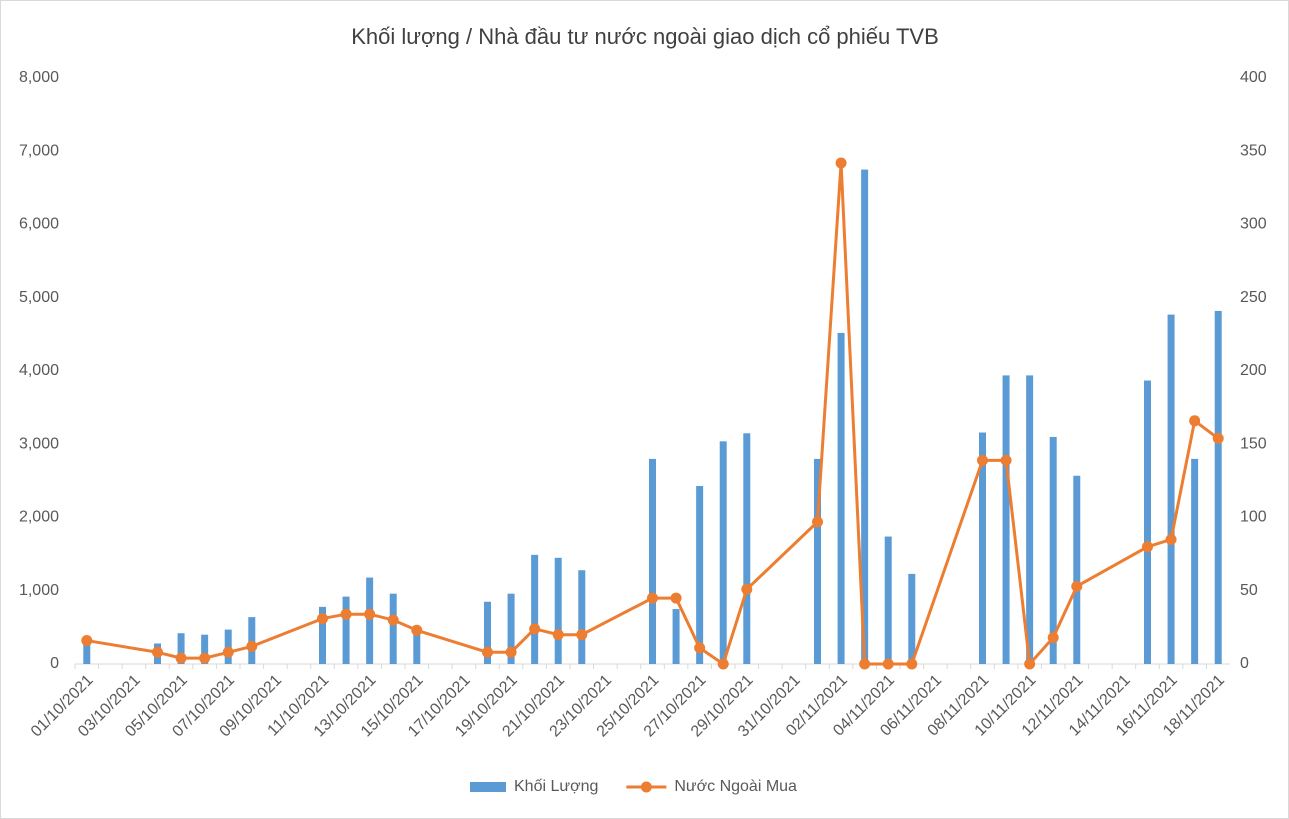 The width and height of the screenshot is (1289, 819). What do you see at coordinates (39, 590) in the screenshot?
I see `y-tick-label: 1,000` at bounding box center [39, 590].